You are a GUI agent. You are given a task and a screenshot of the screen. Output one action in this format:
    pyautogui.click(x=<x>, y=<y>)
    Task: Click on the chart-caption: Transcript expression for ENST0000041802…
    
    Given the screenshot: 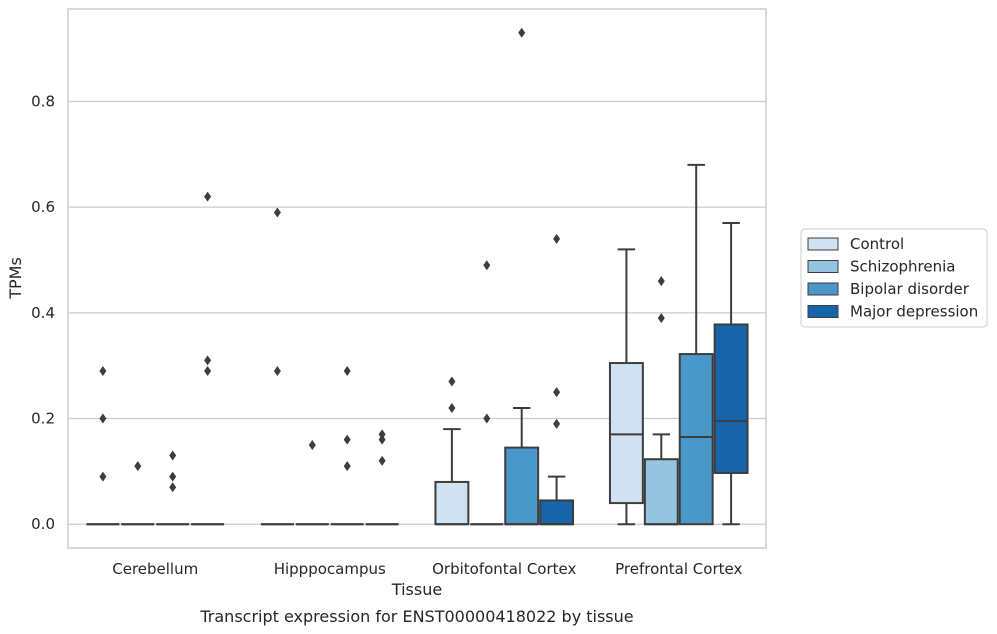 What is the action you would take?
    pyautogui.click(x=416, y=616)
    